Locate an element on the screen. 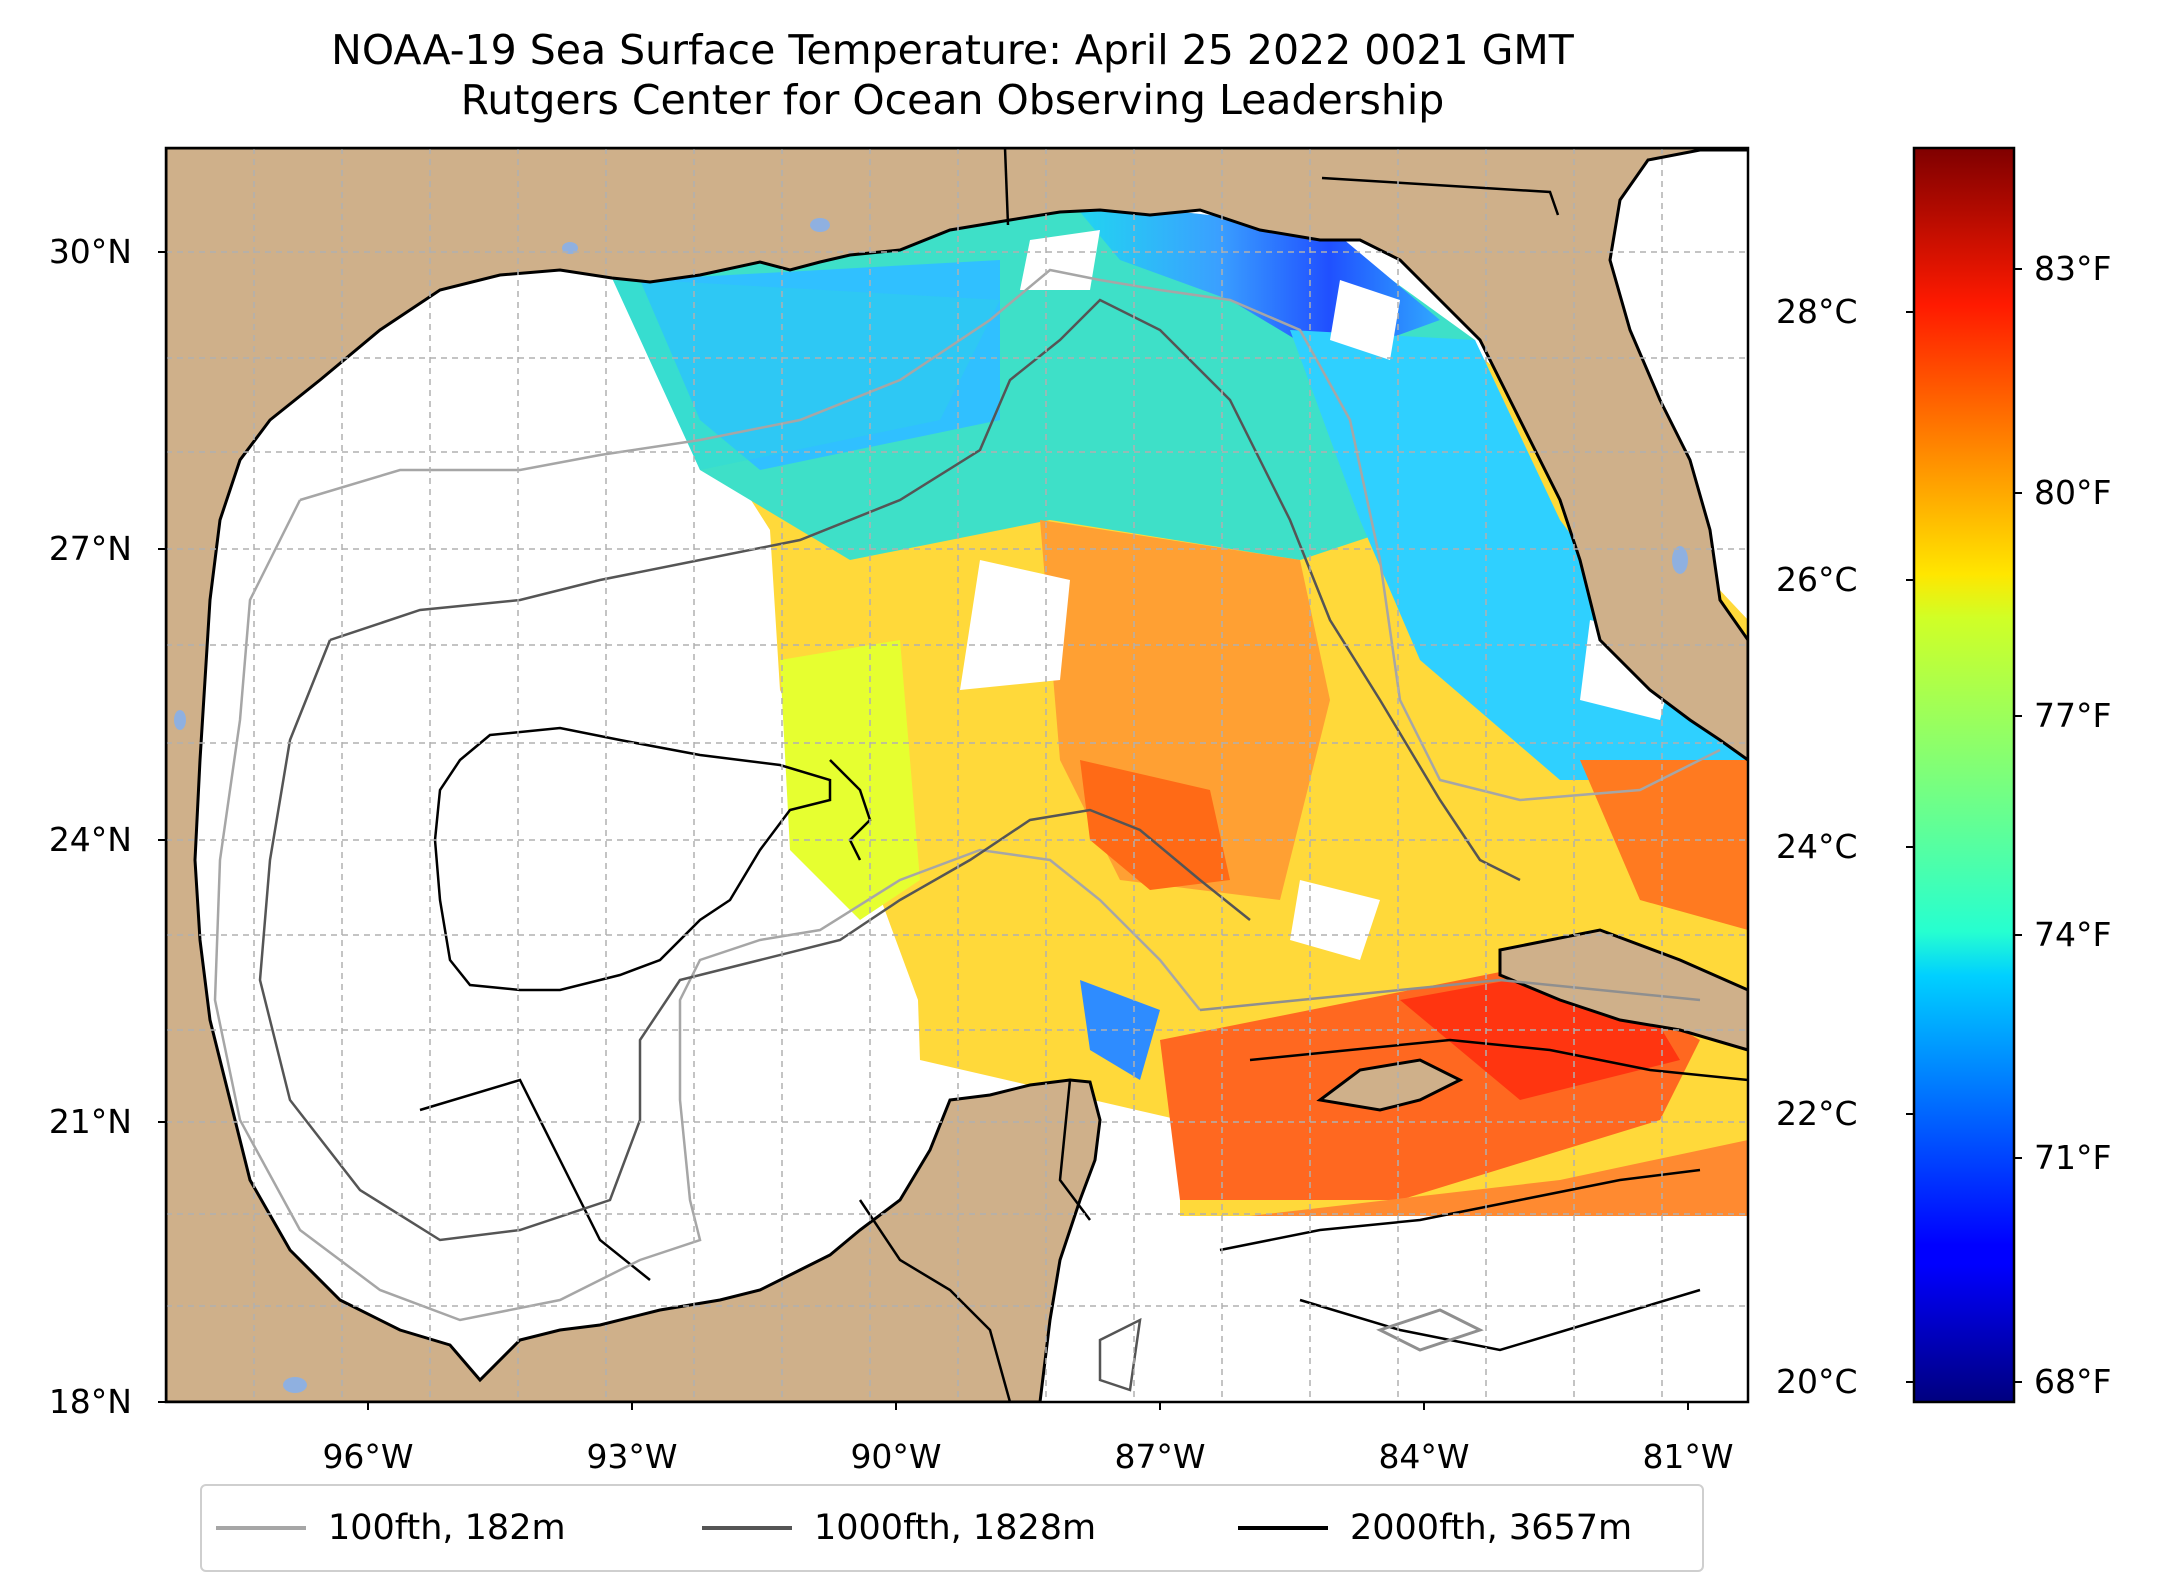 Image resolution: width=2160 pixels, height=1582 pixels. colorbar-fahrenheit-label: 80°F is located at coordinates (2073, 492).